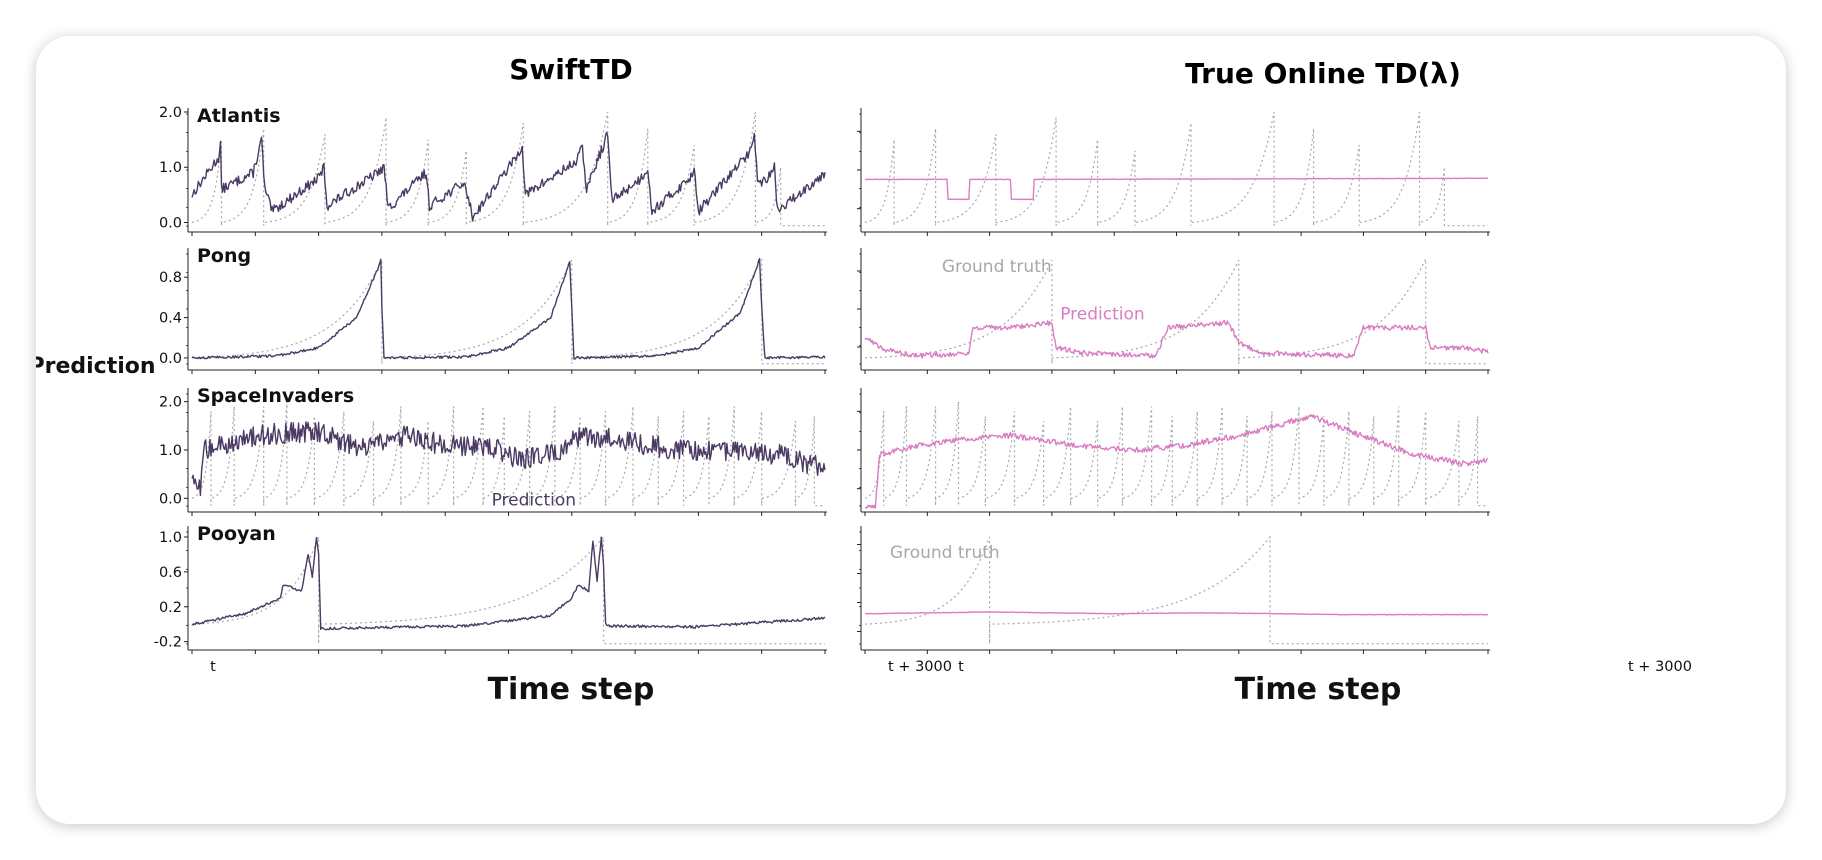 The width and height of the screenshot is (1822, 860). What do you see at coordinates (1176, 169) in the screenshot?
I see `ground-truth-line-tod-atlantis` at bounding box center [1176, 169].